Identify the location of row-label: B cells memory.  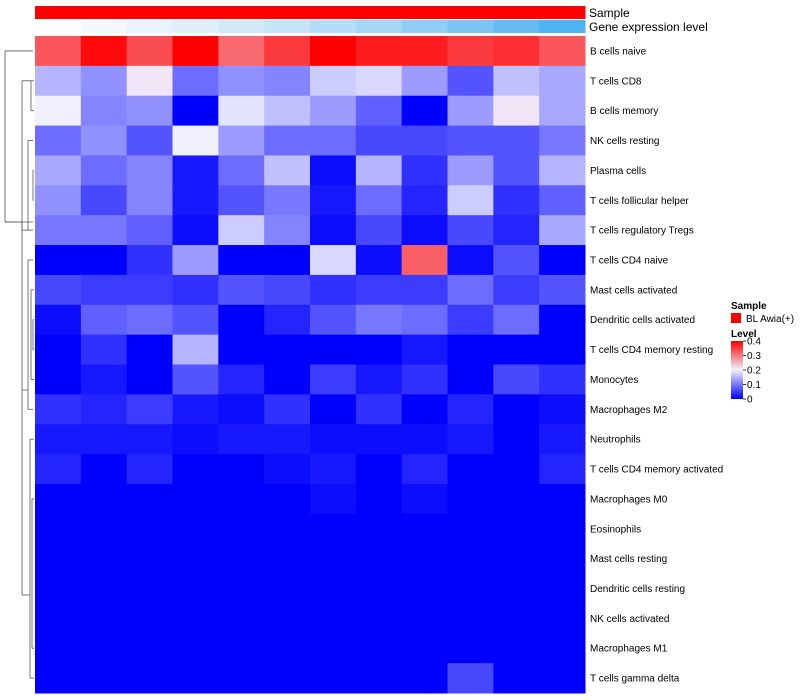
(624, 111).